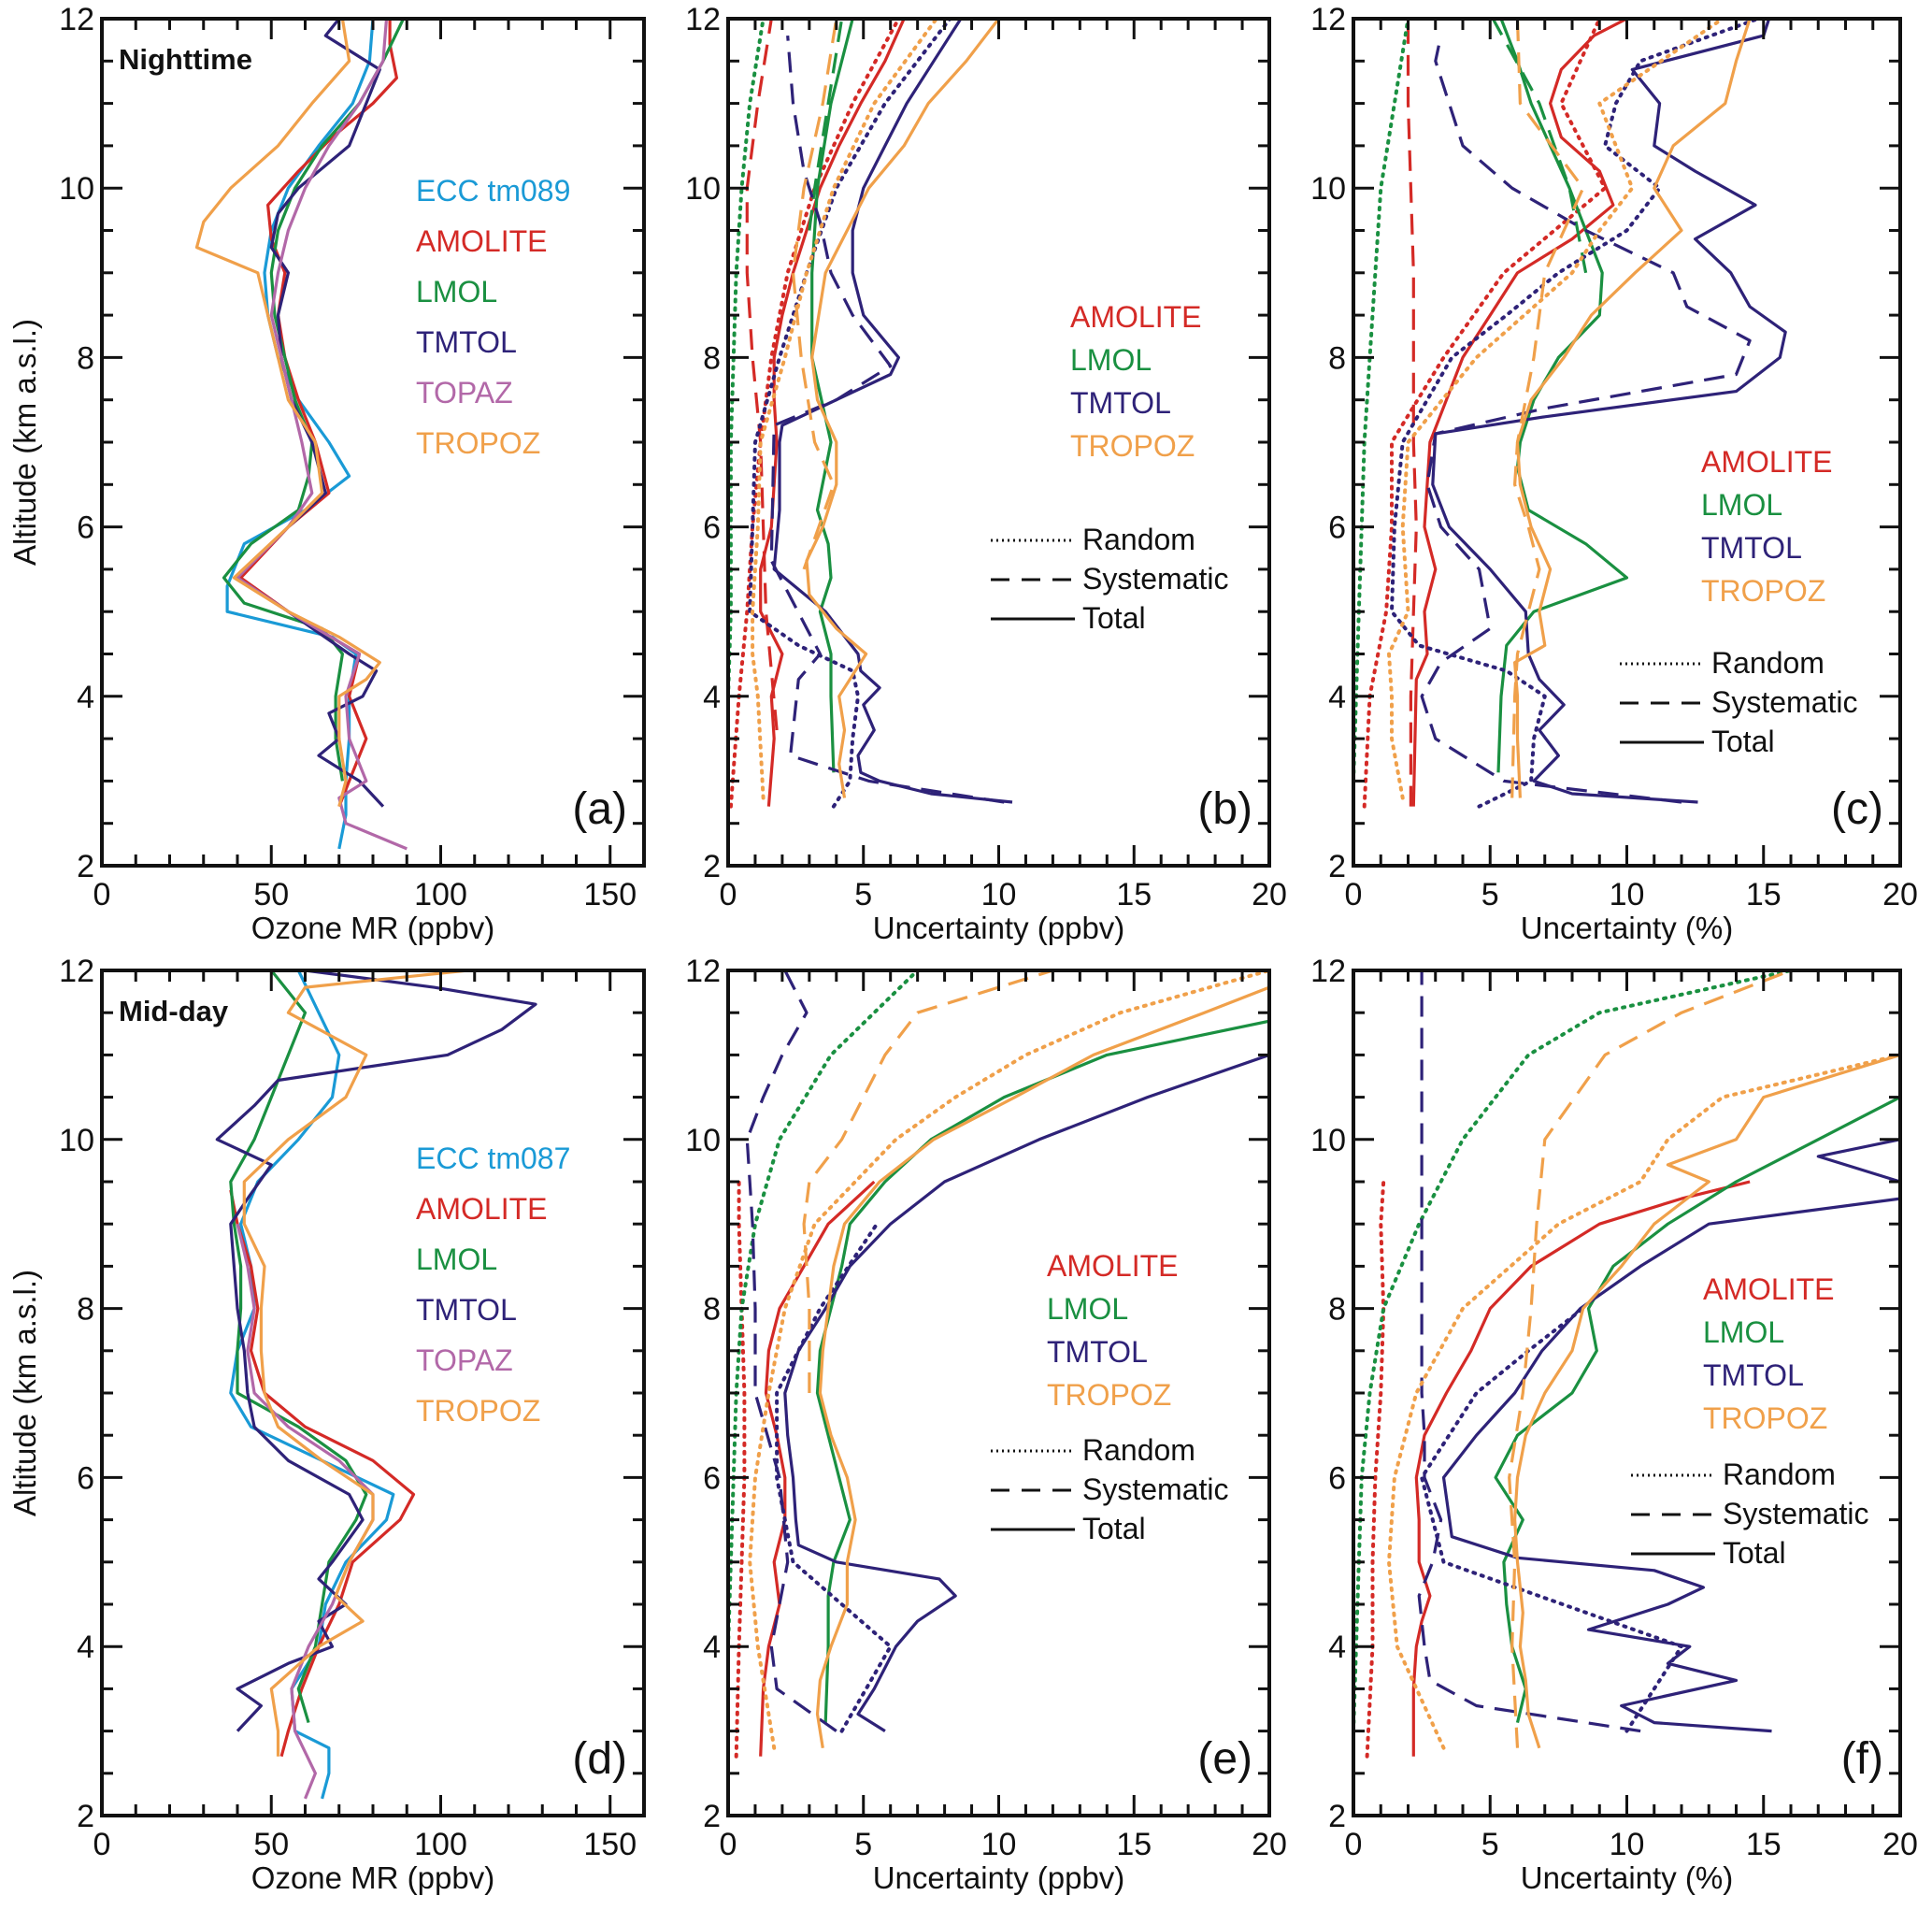 The width and height of the screenshot is (1932, 1910). I want to click on style-legend-dotted: Random, so click(1138, 540).